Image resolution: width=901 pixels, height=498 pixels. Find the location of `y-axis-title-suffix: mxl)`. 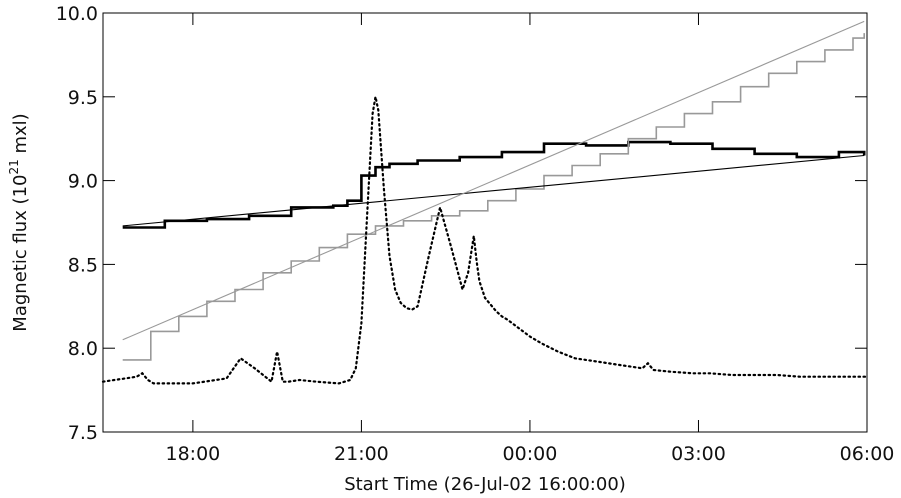

y-axis-title-suffix: mxl) is located at coordinates (20, 136).